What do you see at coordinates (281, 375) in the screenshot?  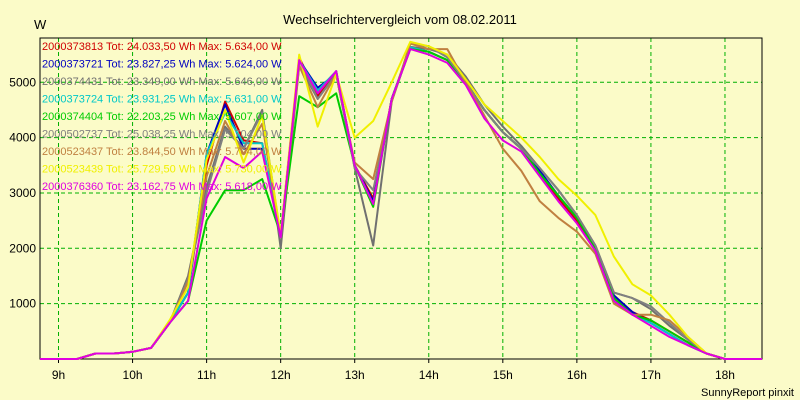 I see `x-tick-label: 12h` at bounding box center [281, 375].